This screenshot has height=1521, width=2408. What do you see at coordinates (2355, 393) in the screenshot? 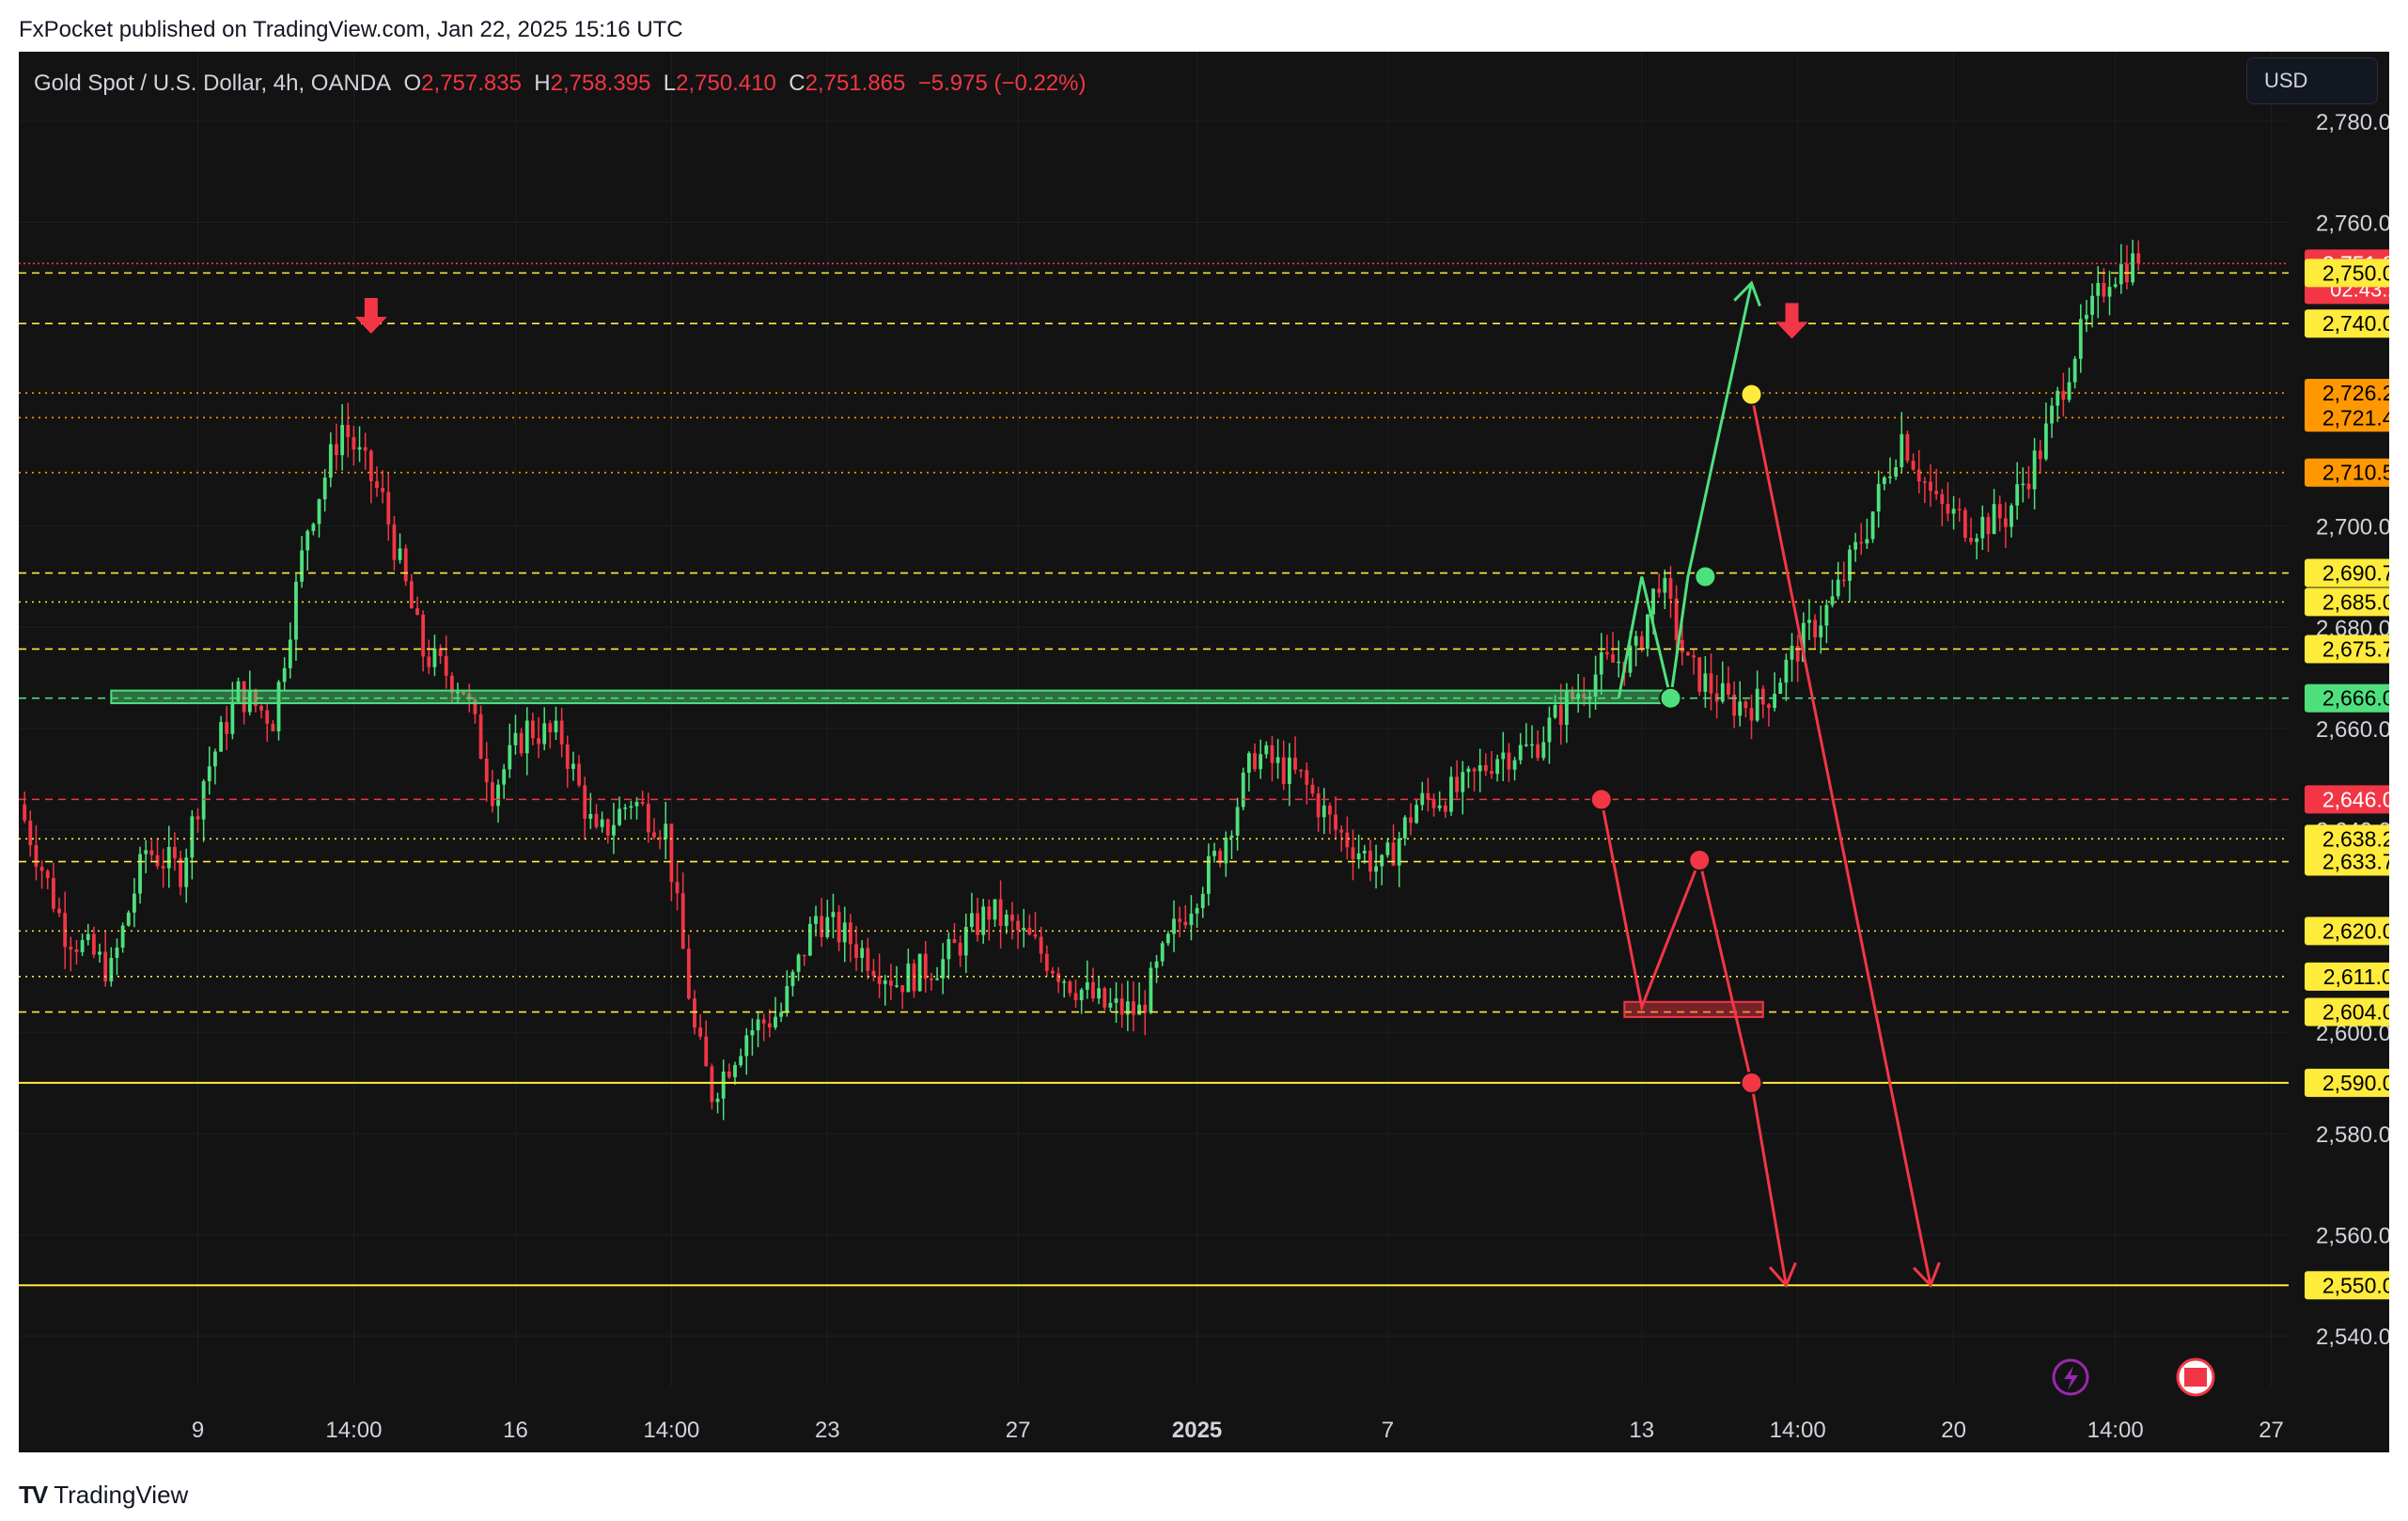
I see `price-label: 2,726.295` at bounding box center [2355, 393].